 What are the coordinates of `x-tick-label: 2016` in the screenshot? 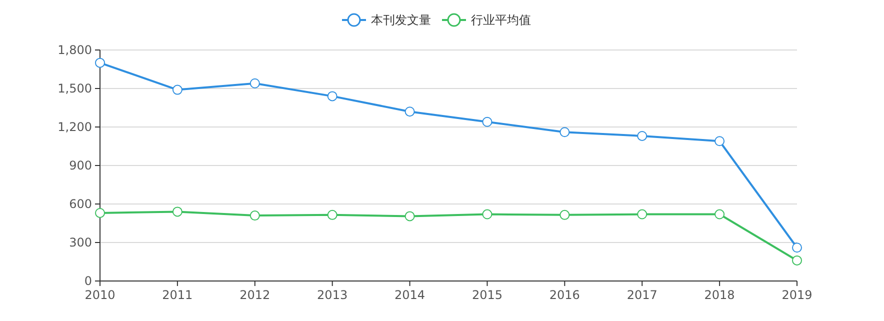 It's located at (564, 295).